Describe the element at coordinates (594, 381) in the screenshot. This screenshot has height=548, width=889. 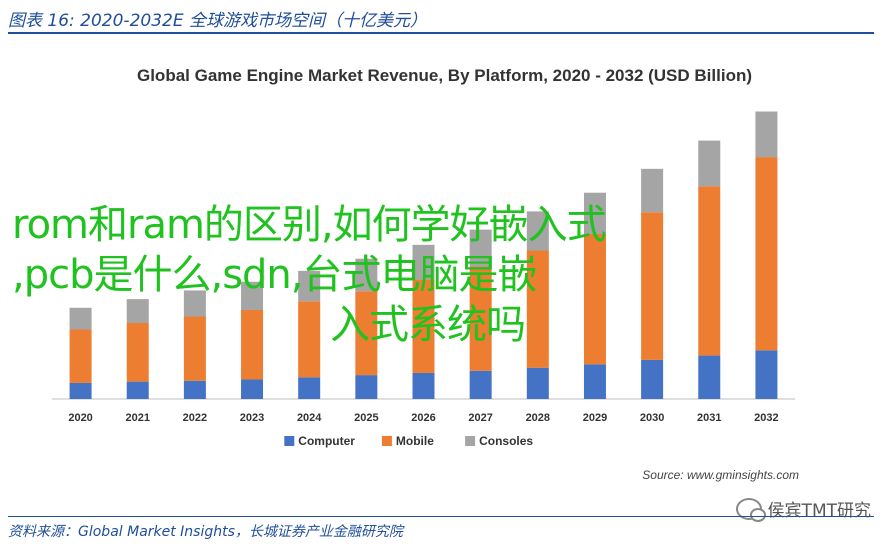
I see `bar-computer-2029` at that location.